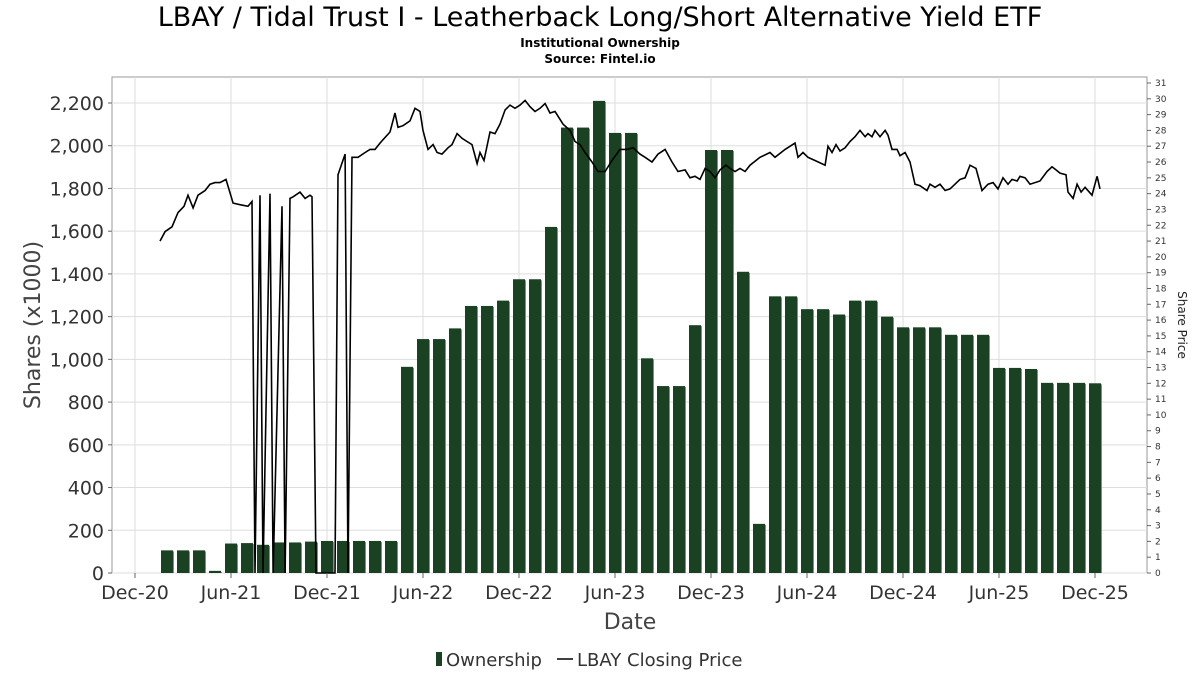 Image resolution: width=1200 pixels, height=675 pixels. What do you see at coordinates (1158, 448) in the screenshot?
I see `y2-tick-label: 8` at bounding box center [1158, 448].